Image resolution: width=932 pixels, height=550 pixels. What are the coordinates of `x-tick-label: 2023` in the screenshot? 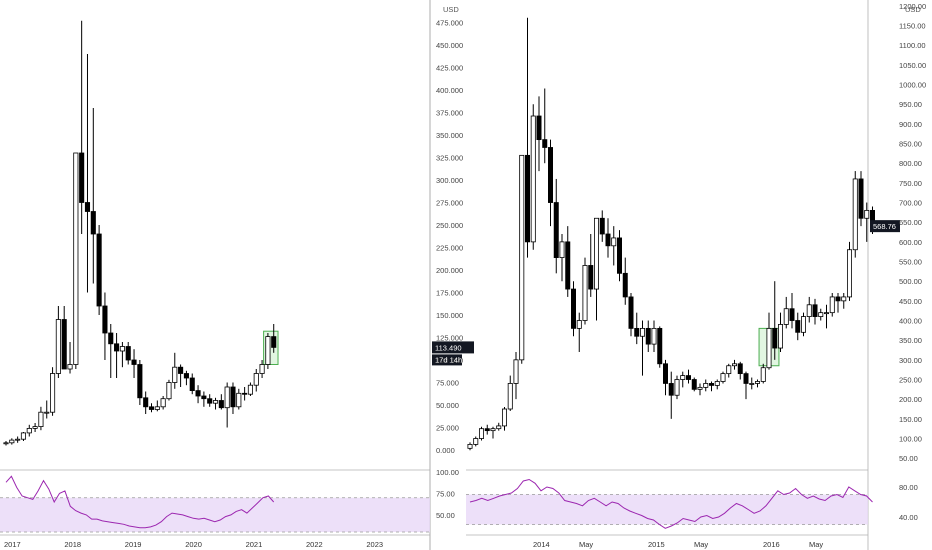 It's located at (374, 544).